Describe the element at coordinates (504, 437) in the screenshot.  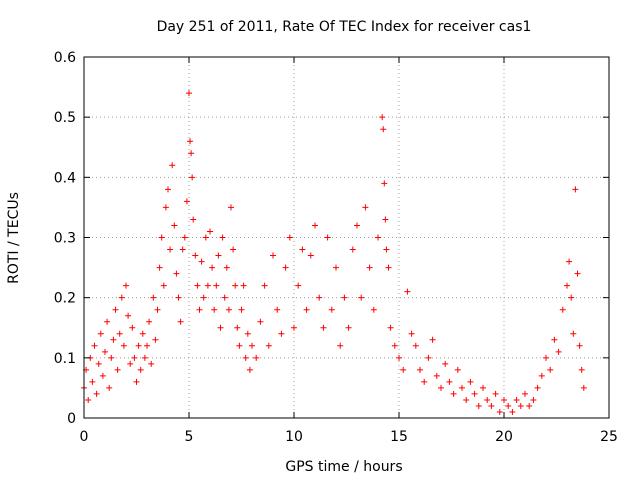
I see `x-tick-label: 20` at that location.